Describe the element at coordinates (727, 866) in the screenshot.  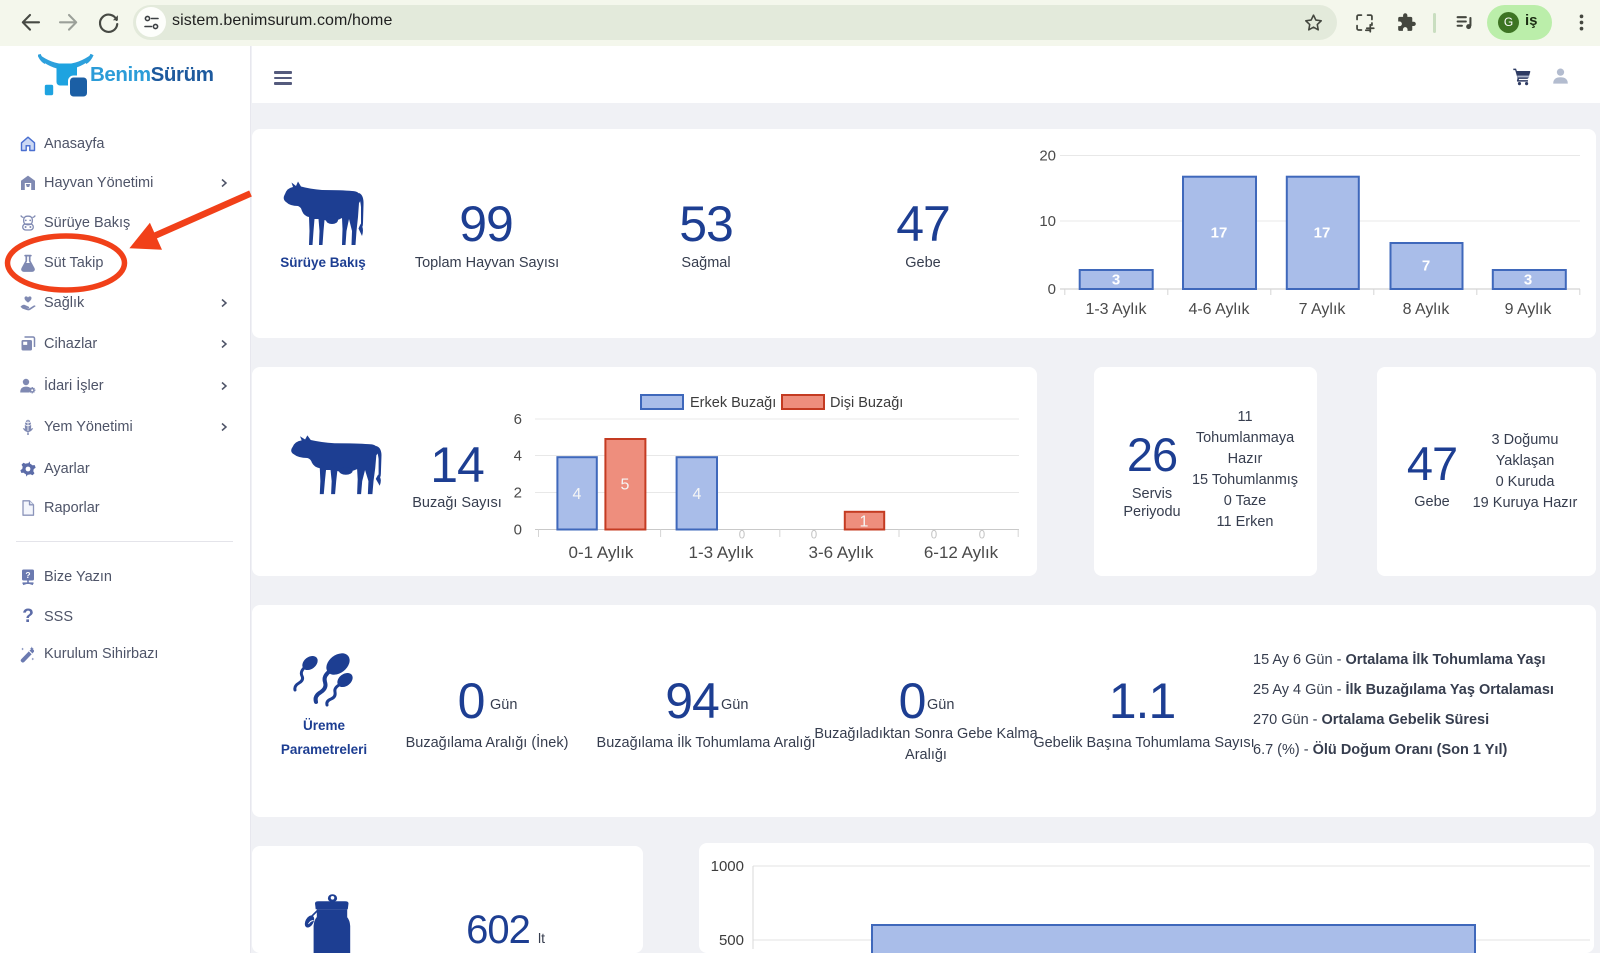
I see `svg-text: 1000` at that location.